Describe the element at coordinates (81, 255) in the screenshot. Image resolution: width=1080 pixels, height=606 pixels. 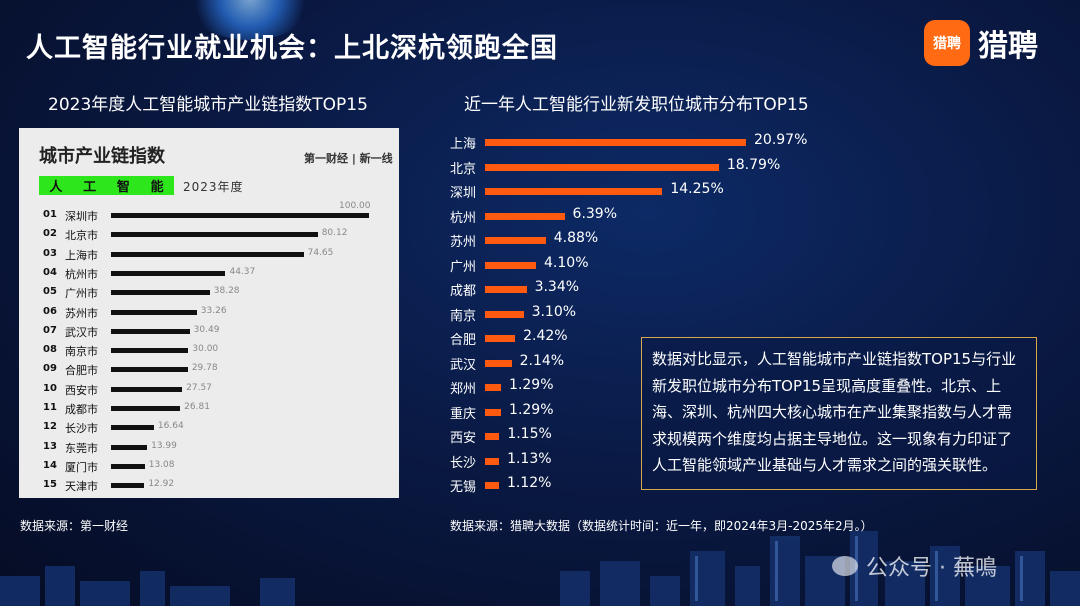
I see `city-label: 上海市` at that location.